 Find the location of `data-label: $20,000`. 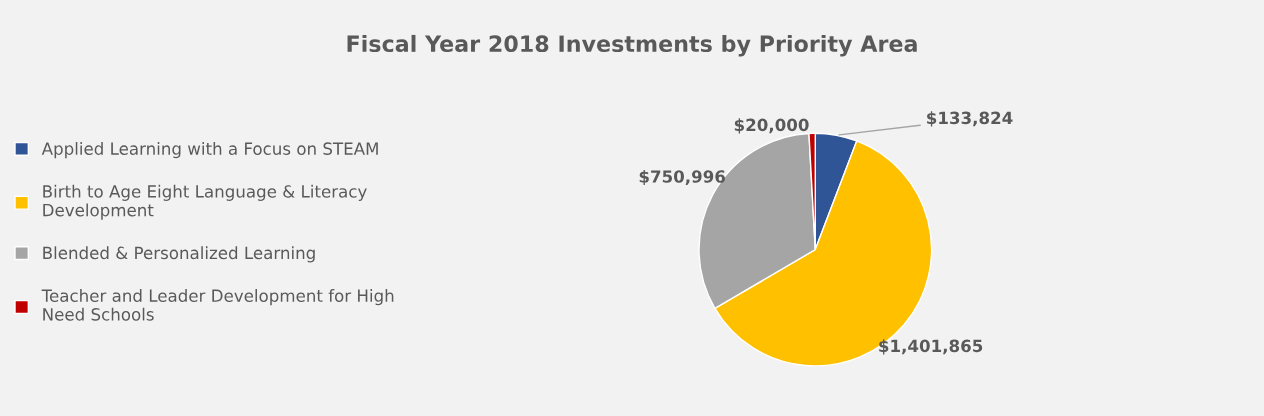

data-label: $20,000 is located at coordinates (771, 126).